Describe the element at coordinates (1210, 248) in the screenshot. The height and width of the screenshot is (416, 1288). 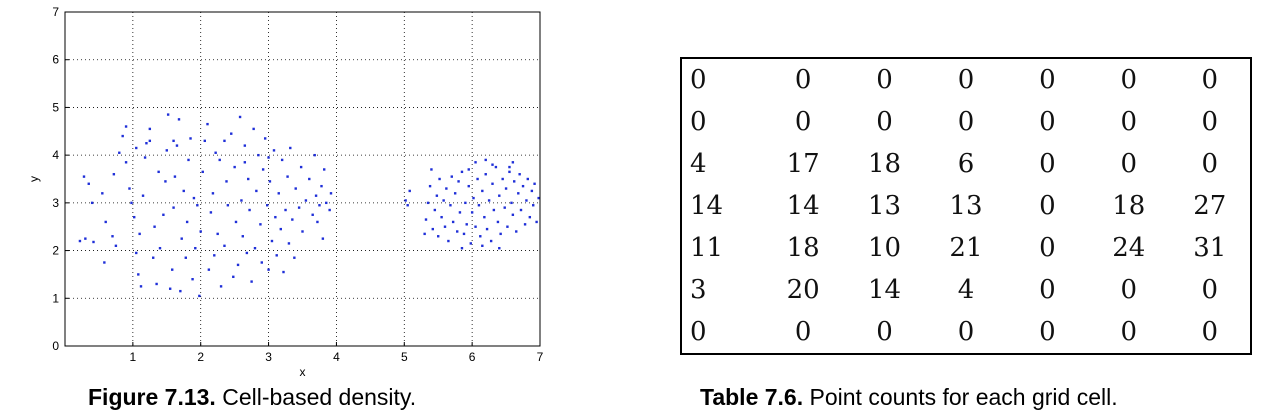
I see `table-cell: 31` at that location.